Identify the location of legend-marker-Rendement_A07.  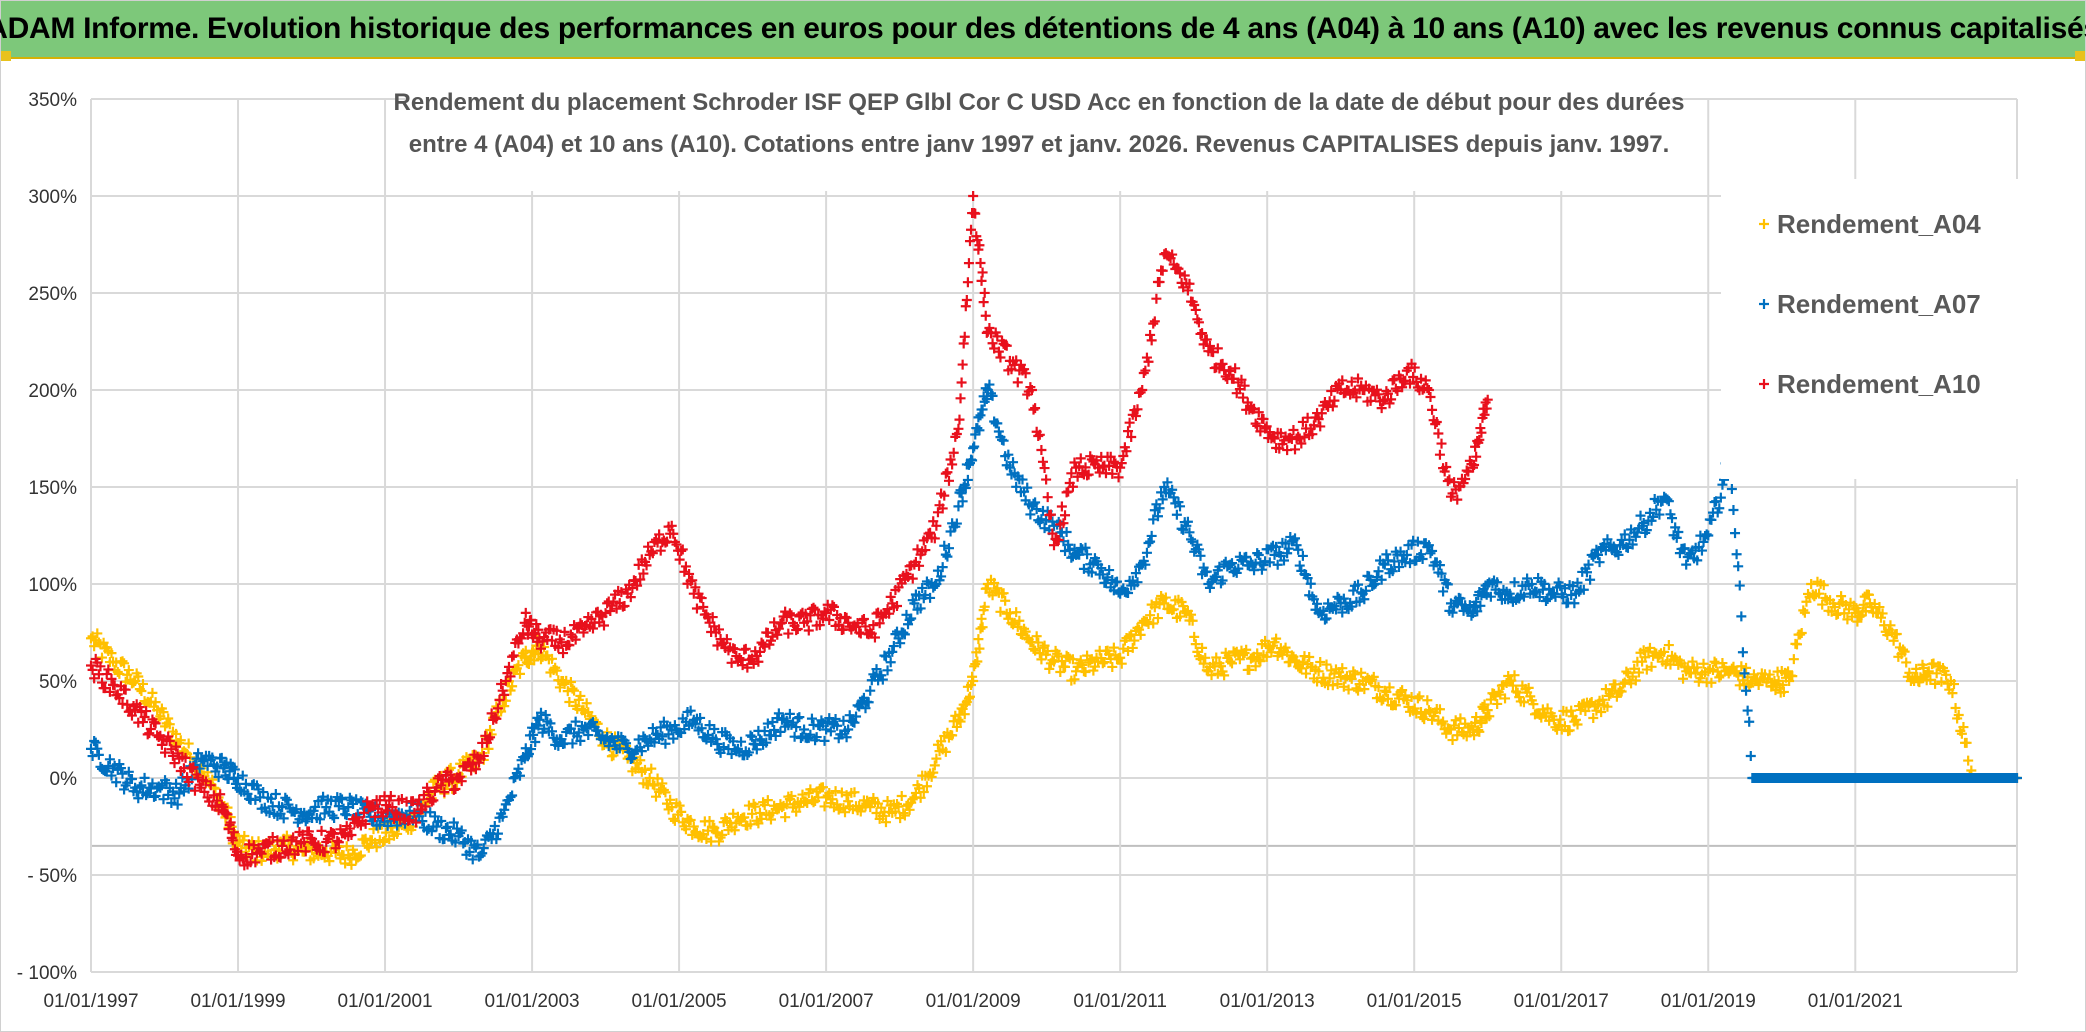
(1764, 304).